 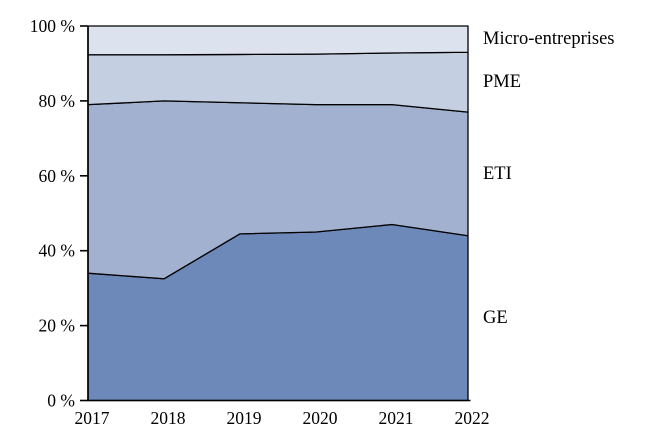 What do you see at coordinates (57, 176) in the screenshot?
I see `y-tick-label-60: 60 %` at bounding box center [57, 176].